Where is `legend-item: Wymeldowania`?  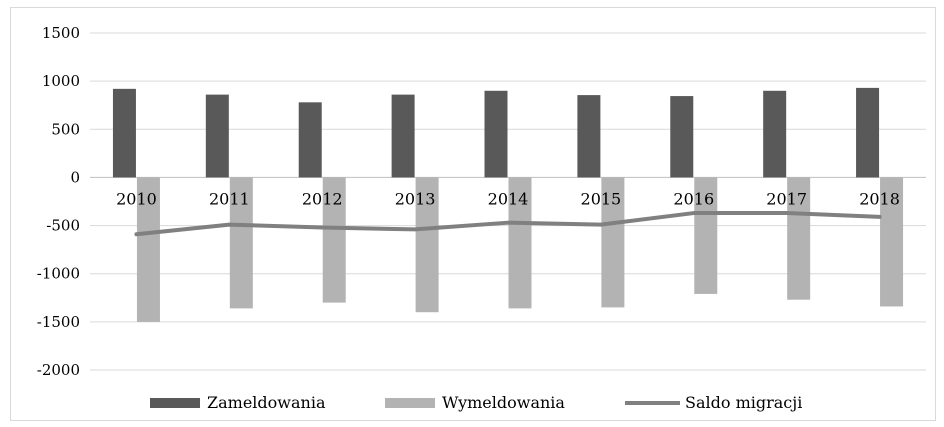 legend-item: Wymeldowania is located at coordinates (475, 402).